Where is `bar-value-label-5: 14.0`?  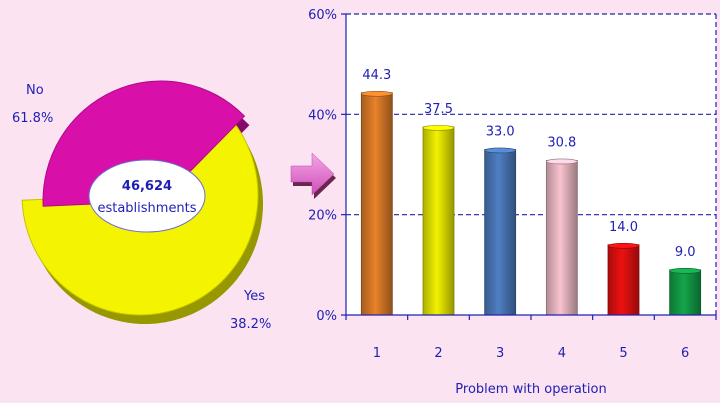 bar-value-label-5: 14.0 is located at coordinates (623, 227).